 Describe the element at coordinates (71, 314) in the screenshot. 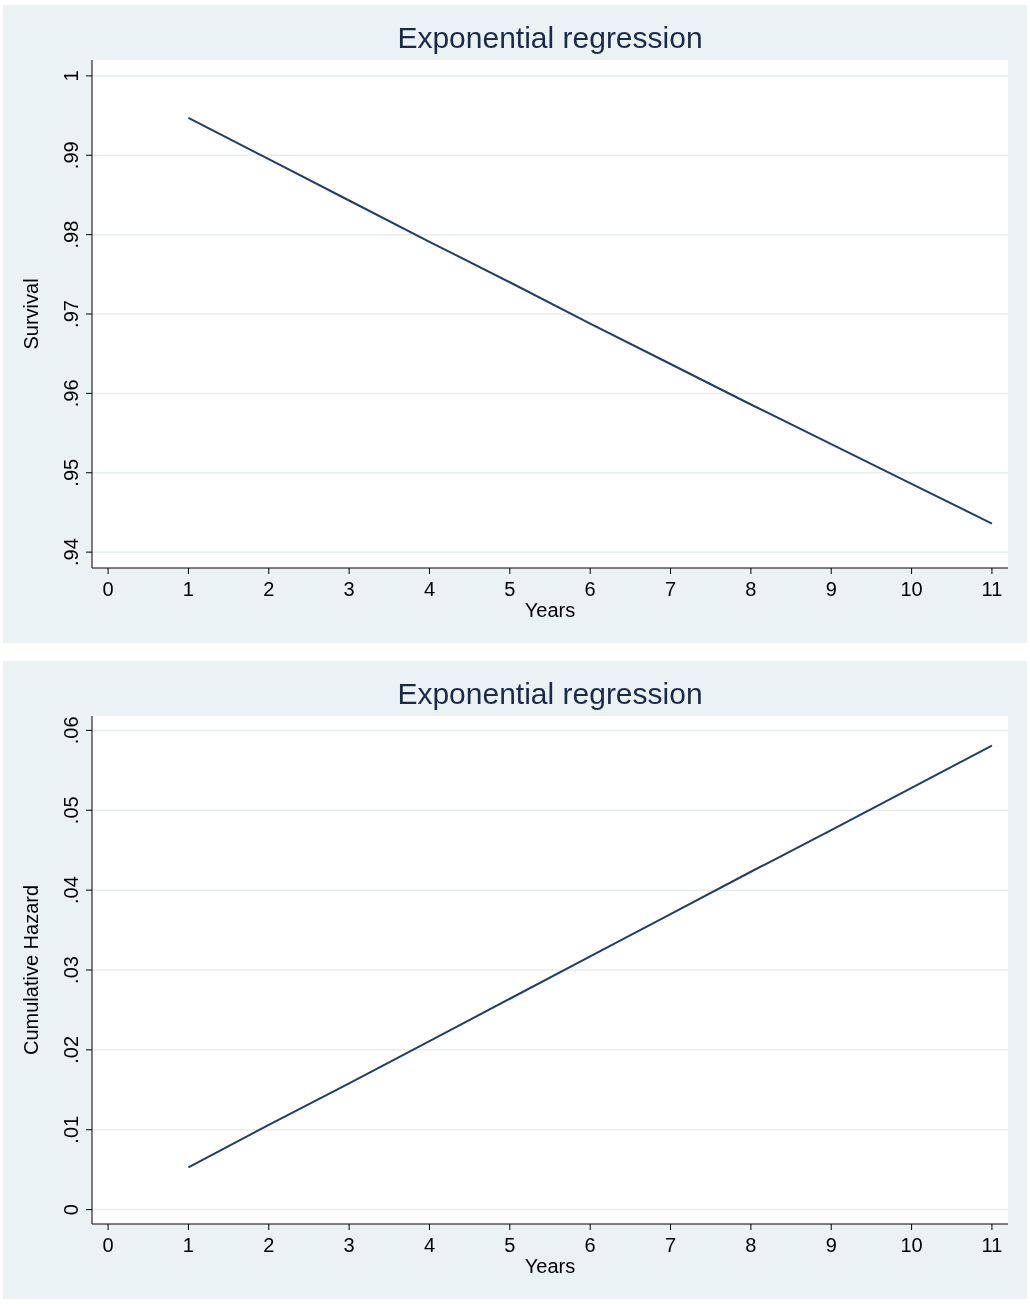

I see `y-tick-label: .97` at that location.